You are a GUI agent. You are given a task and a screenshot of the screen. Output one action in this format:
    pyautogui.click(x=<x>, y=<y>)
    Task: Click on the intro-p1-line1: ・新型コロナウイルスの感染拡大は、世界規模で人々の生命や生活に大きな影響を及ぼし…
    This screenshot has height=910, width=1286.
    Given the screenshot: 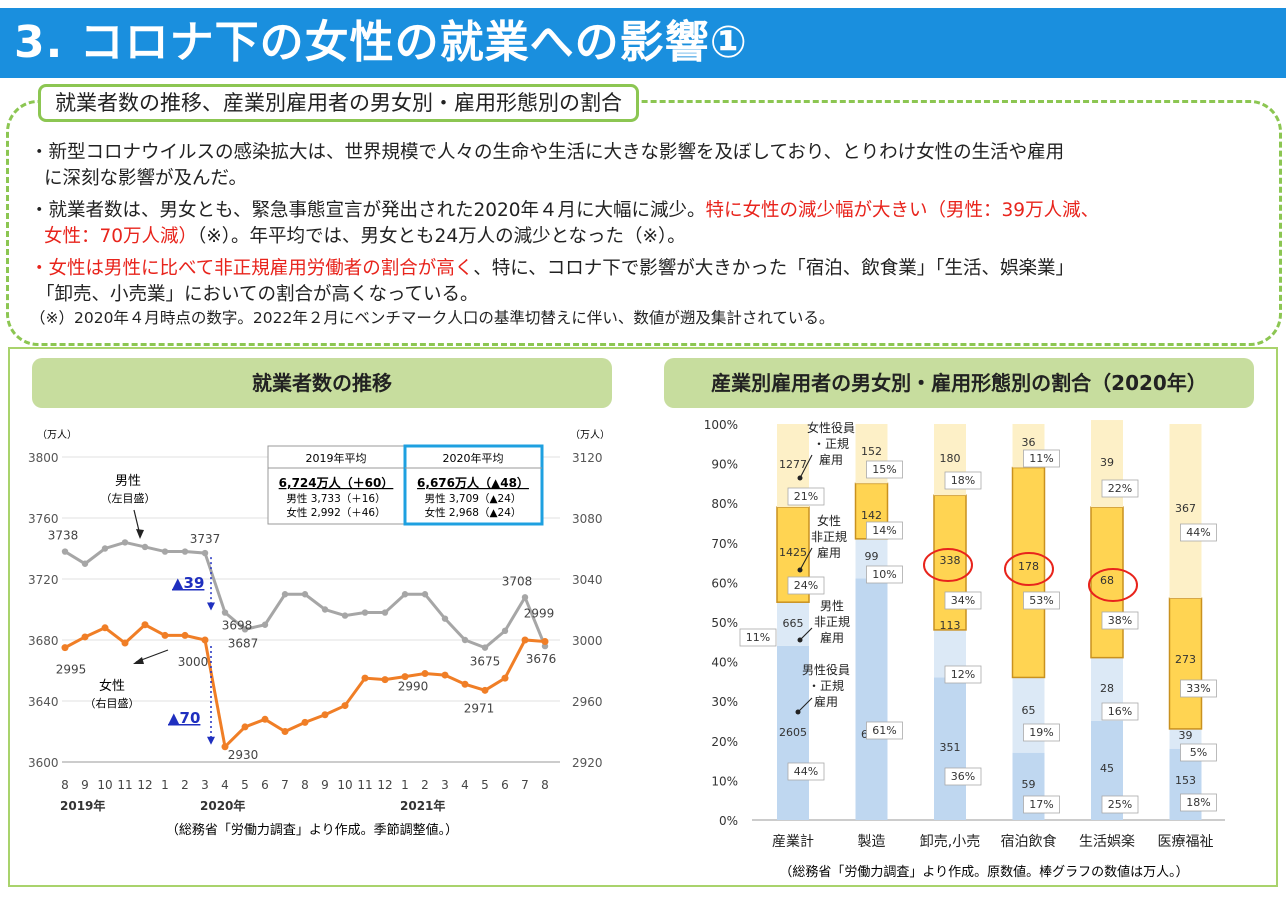 What is the action you would take?
    pyautogui.click(x=547, y=152)
    